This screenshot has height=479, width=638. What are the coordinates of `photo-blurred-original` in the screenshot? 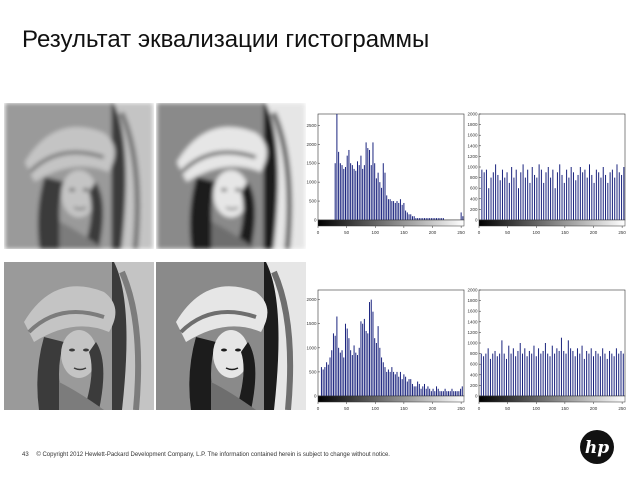 It's located at (79, 176).